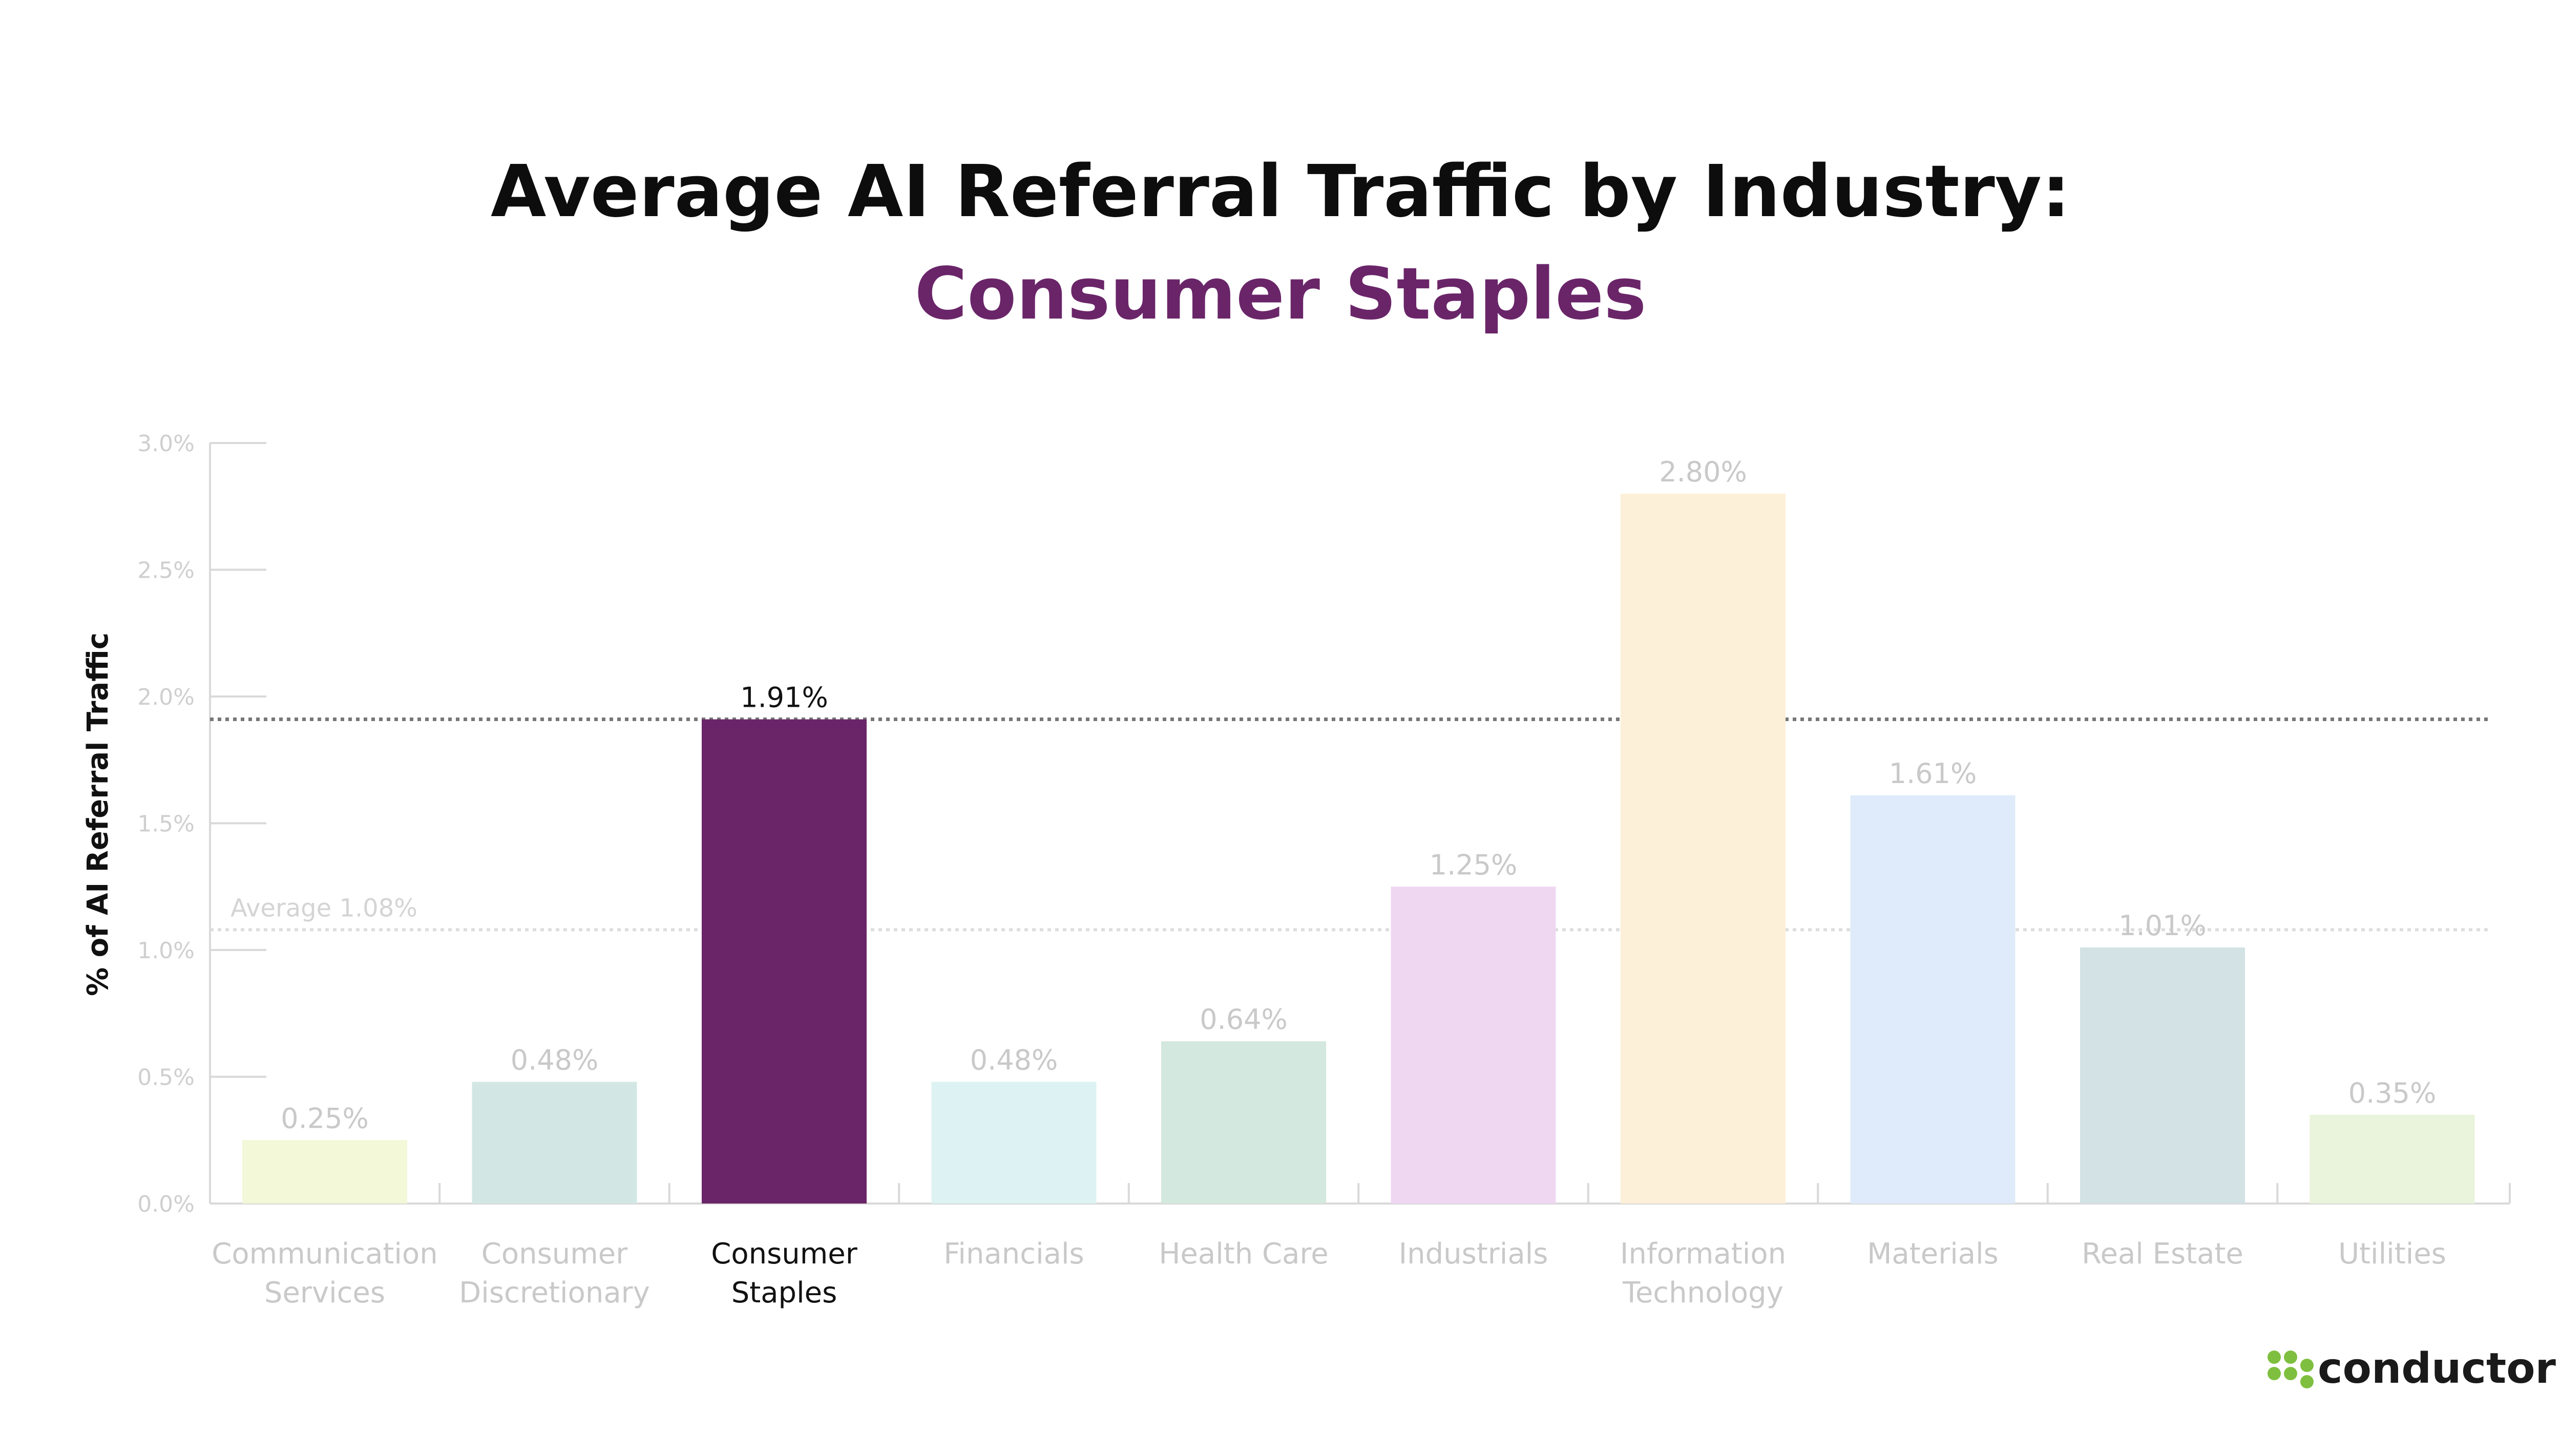 Image resolution: width=2561 pixels, height=1456 pixels. What do you see at coordinates (1703, 472) in the screenshot?
I see `data-label: 2.80%` at bounding box center [1703, 472].